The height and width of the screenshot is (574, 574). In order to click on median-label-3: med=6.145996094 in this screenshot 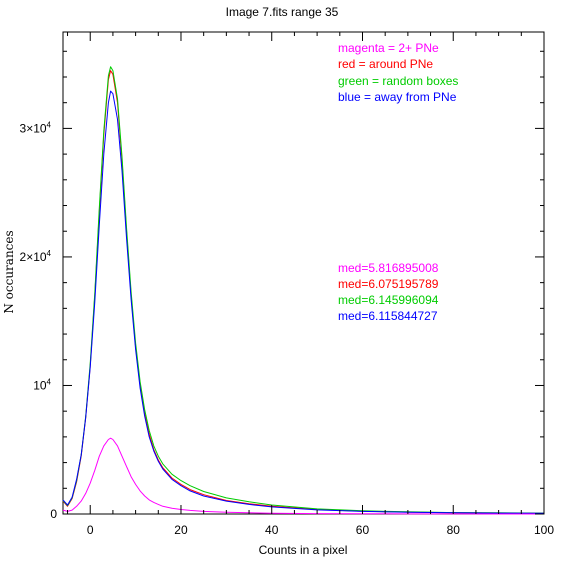, I will do `click(388, 300)`.